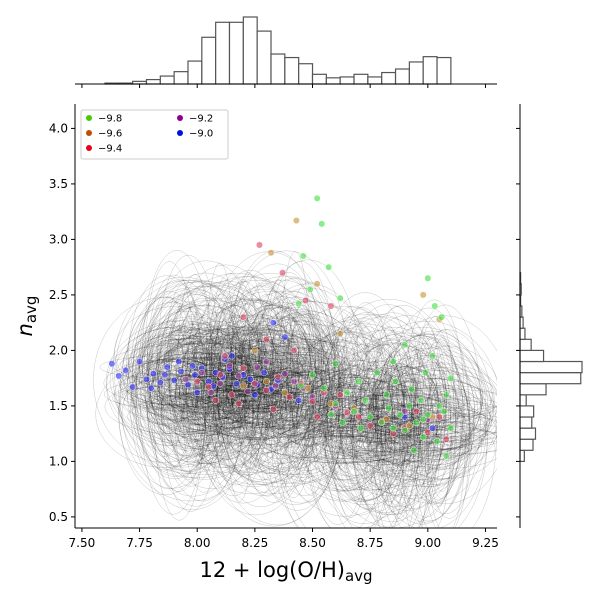 This screenshot has height=600, width=600. What do you see at coordinates (532, 356) in the screenshot?
I see `right-histogram-bar` at bounding box center [532, 356].